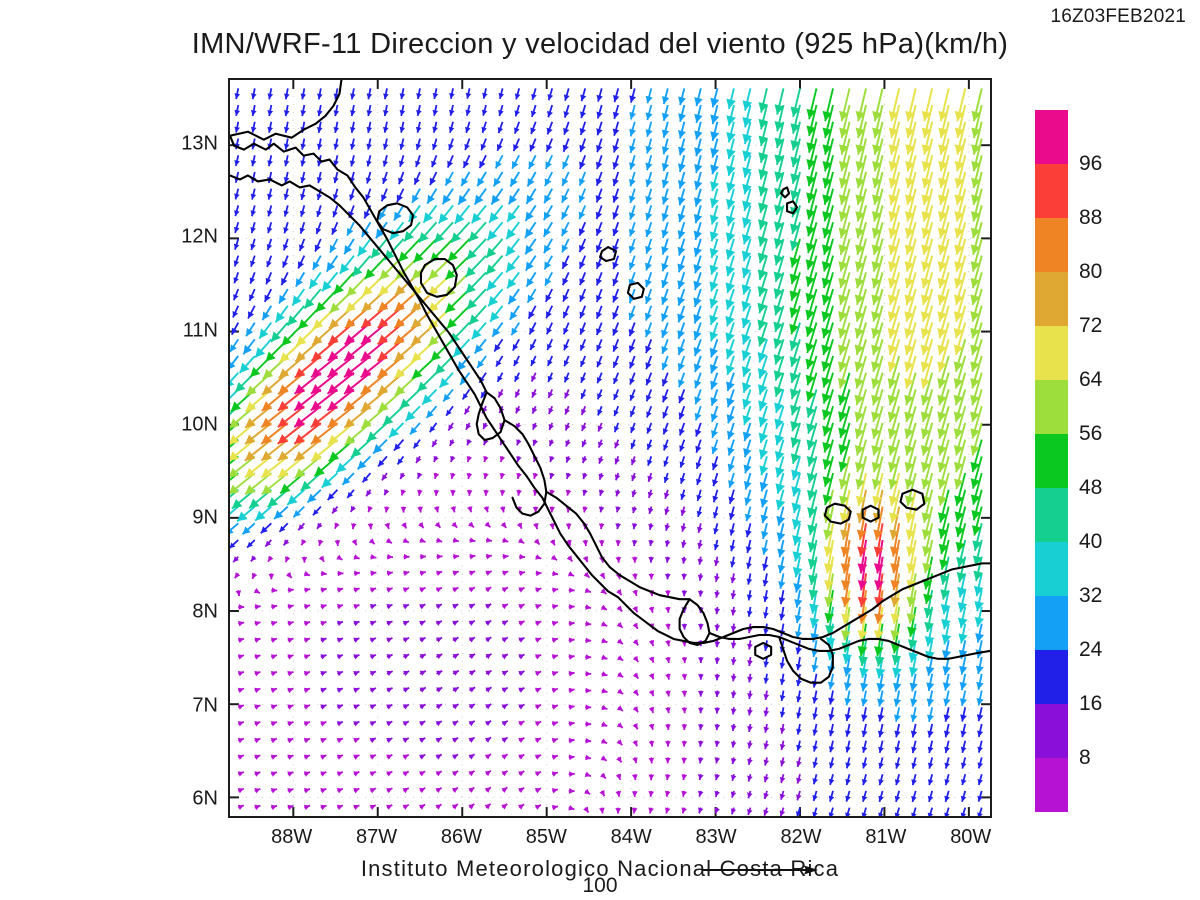 Image resolution: width=1200 pixels, height=900 pixels. I want to click on x-axis-tick-label: 86W, so click(461, 837).